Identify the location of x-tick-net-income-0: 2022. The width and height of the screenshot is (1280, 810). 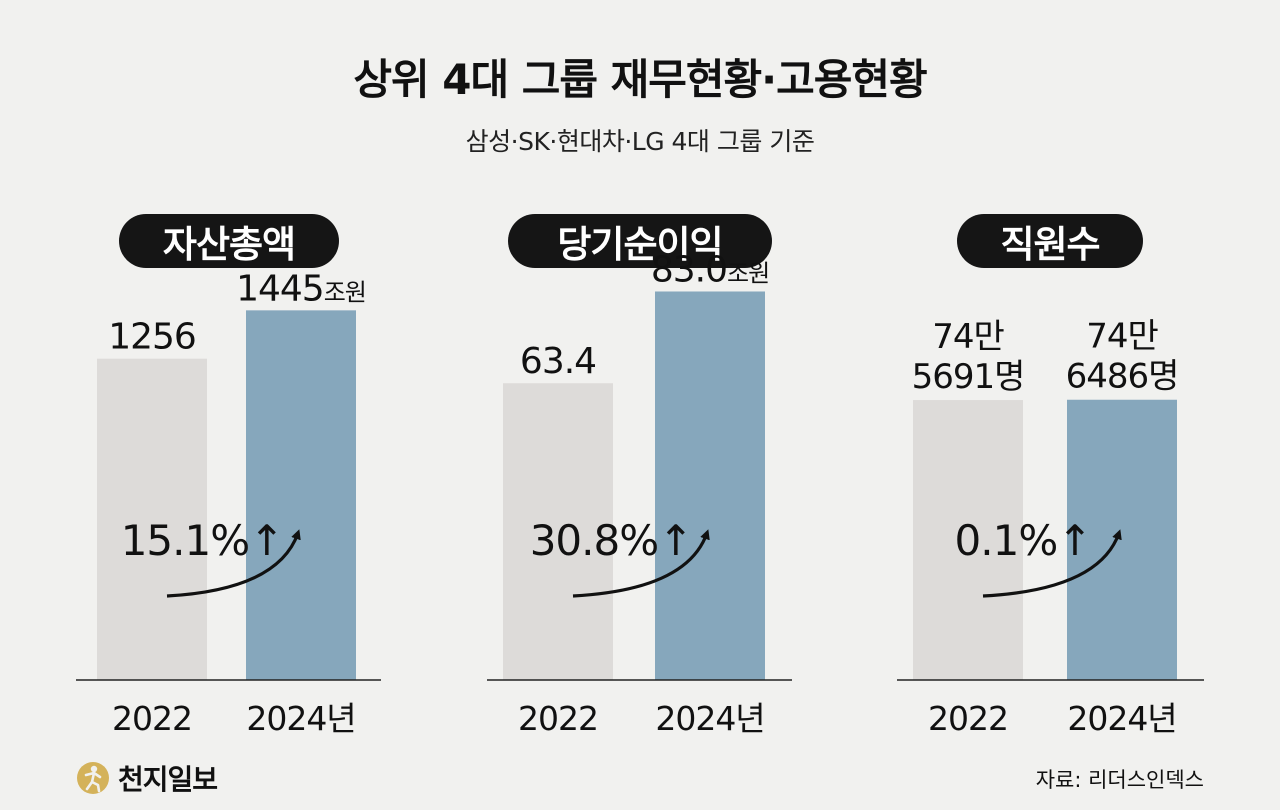
(558, 718).